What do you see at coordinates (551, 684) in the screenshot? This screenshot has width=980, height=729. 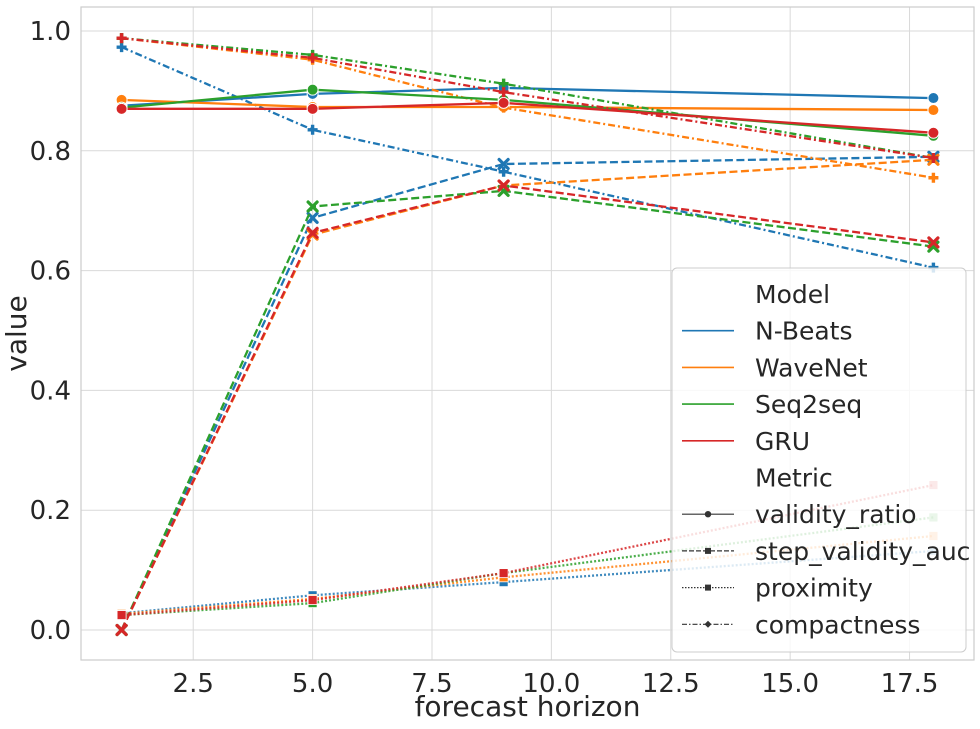 I see `x-tick-label: 10.0` at bounding box center [551, 684].